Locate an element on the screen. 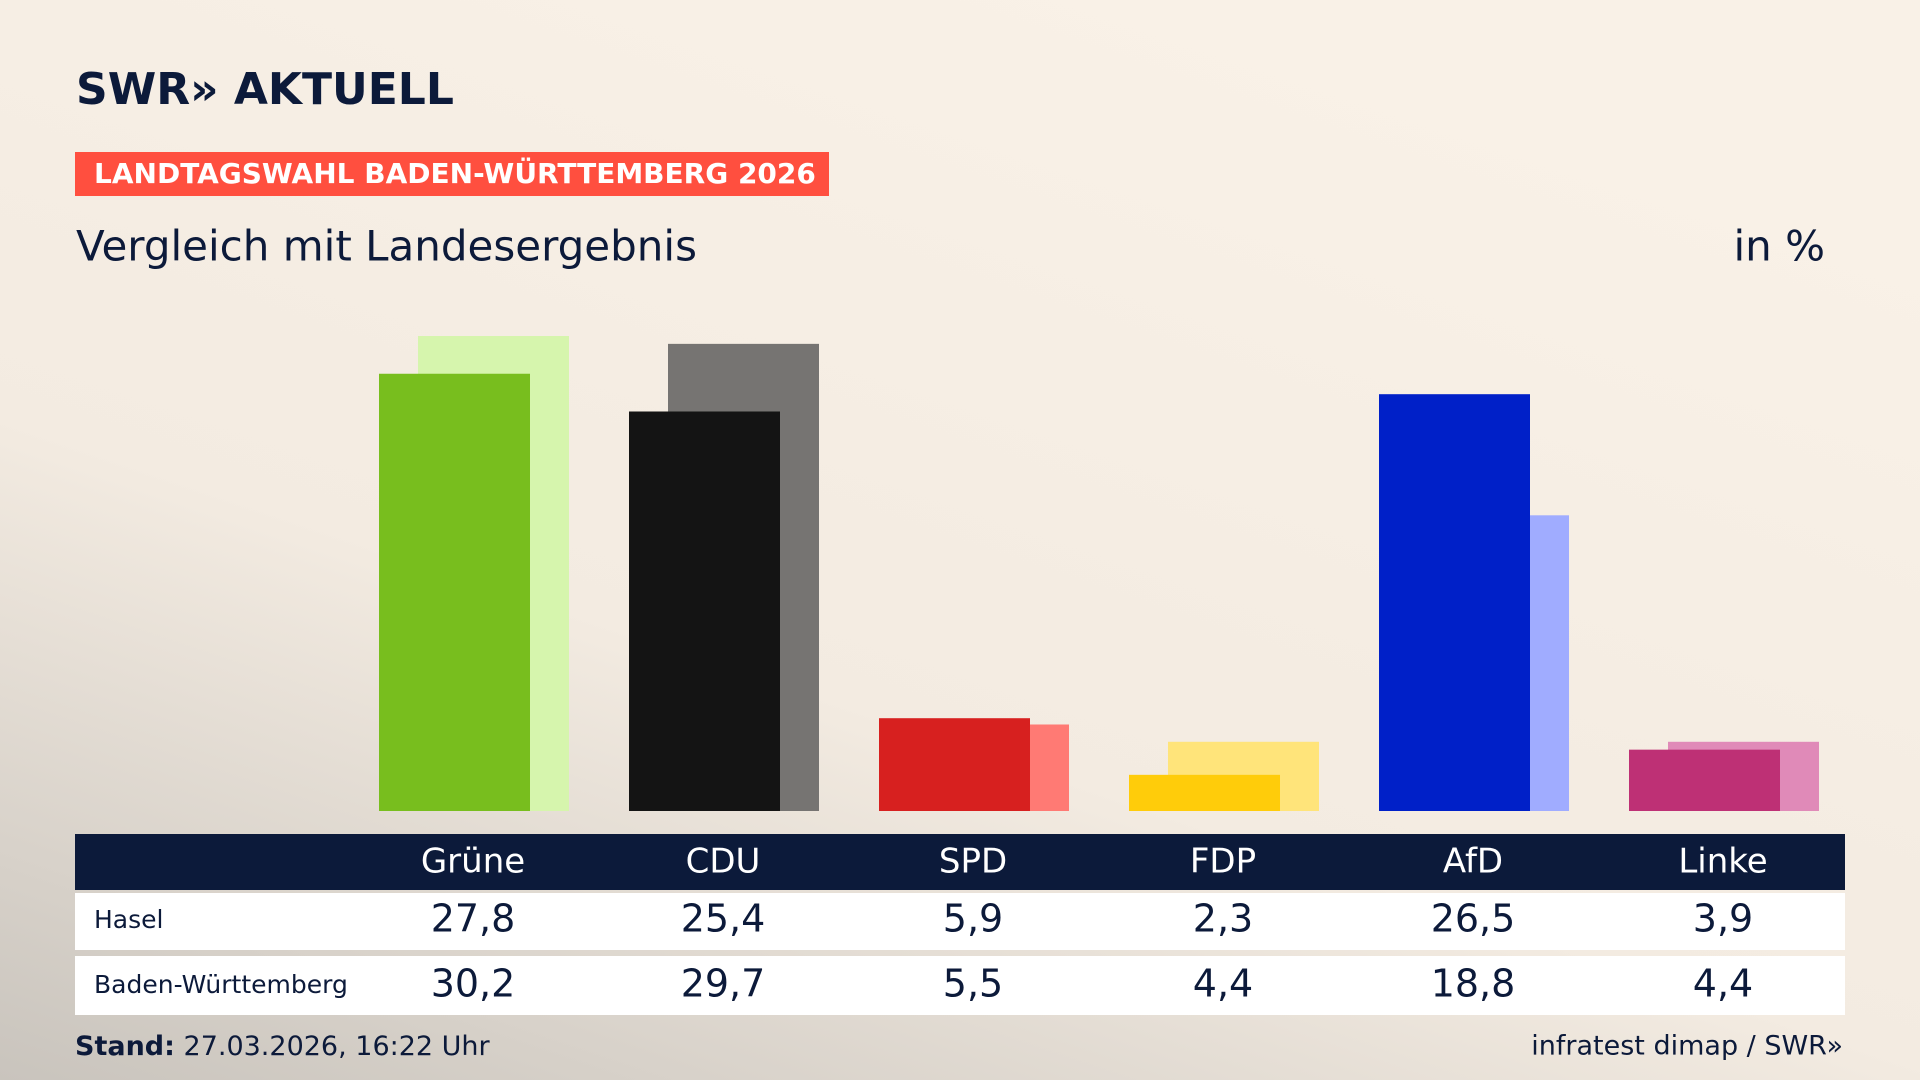 The image size is (1920, 1080). category-label: Grüne is located at coordinates (473, 862).